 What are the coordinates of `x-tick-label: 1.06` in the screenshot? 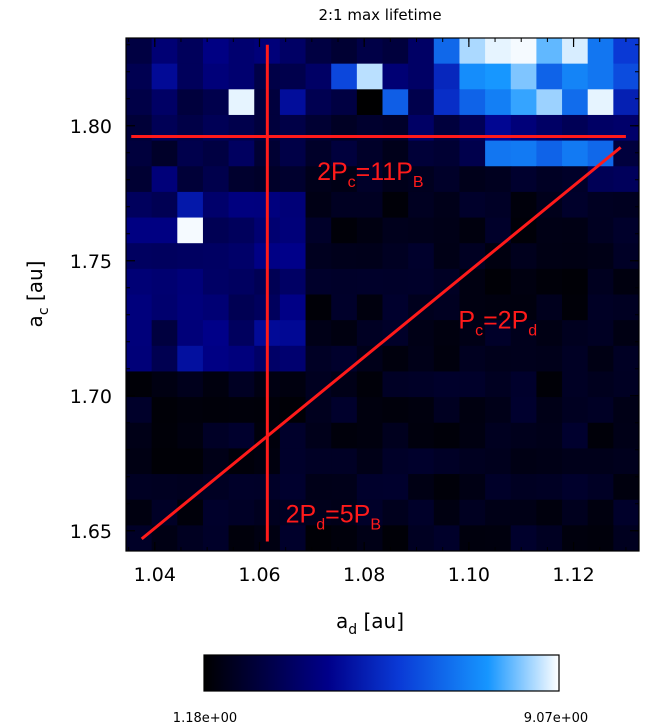 It's located at (259, 575).